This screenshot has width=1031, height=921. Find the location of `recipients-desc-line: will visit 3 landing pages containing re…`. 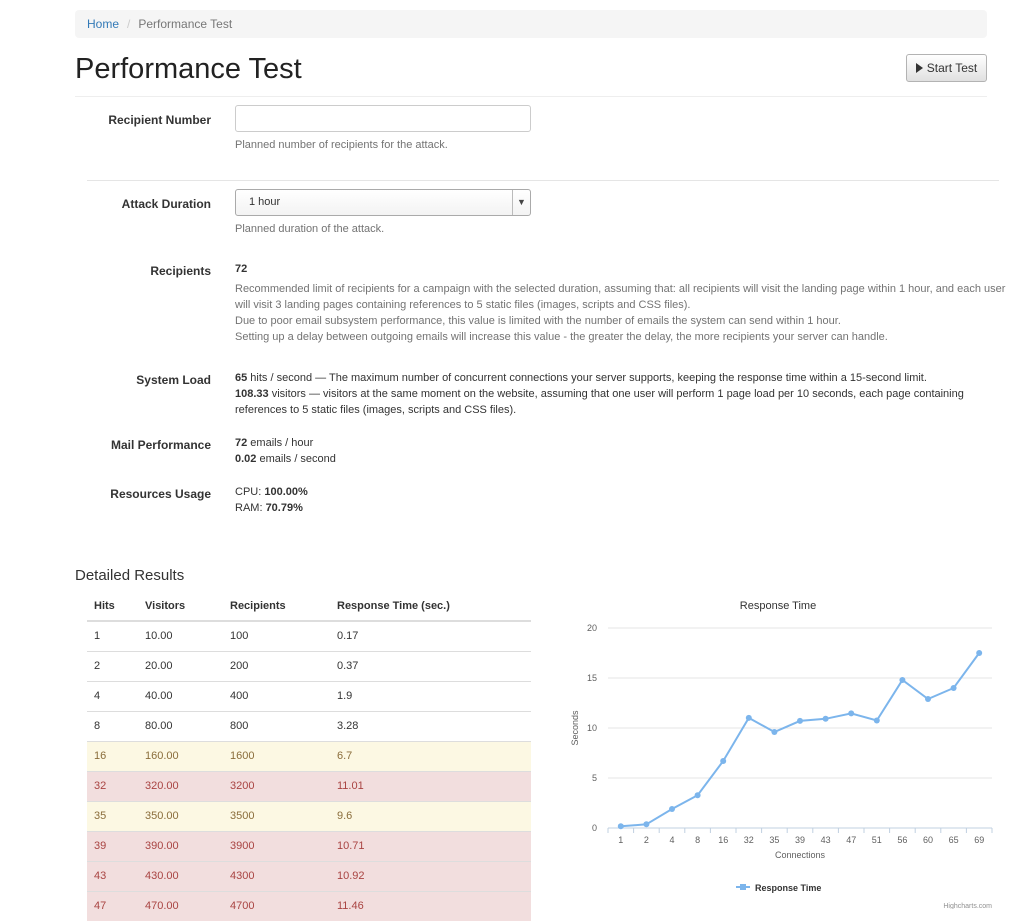

recipients-desc-line: will visit 3 landing pages containing re… is located at coordinates (463, 305).